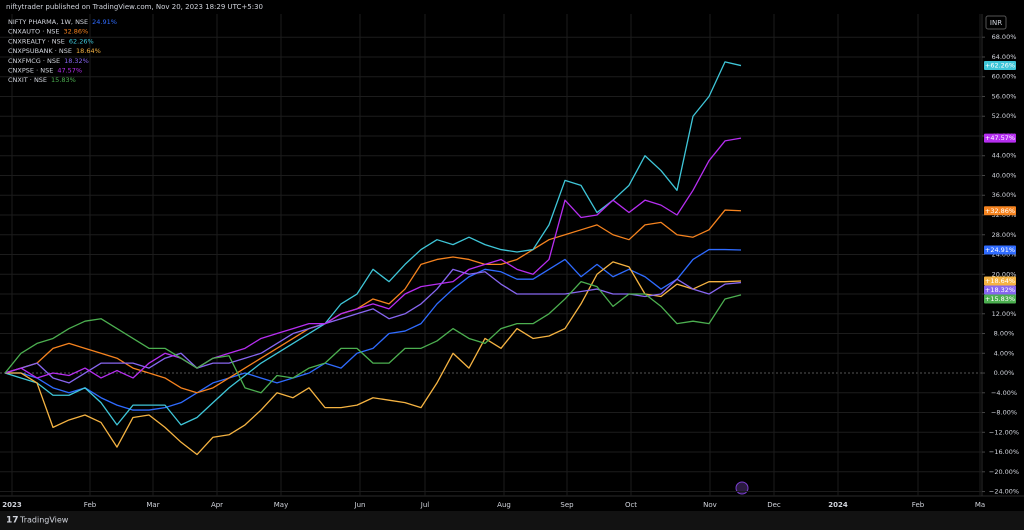 The width and height of the screenshot is (1024, 530). What do you see at coordinates (88, 51) in the screenshot?
I see `legend-value: 18.64%` at bounding box center [88, 51].